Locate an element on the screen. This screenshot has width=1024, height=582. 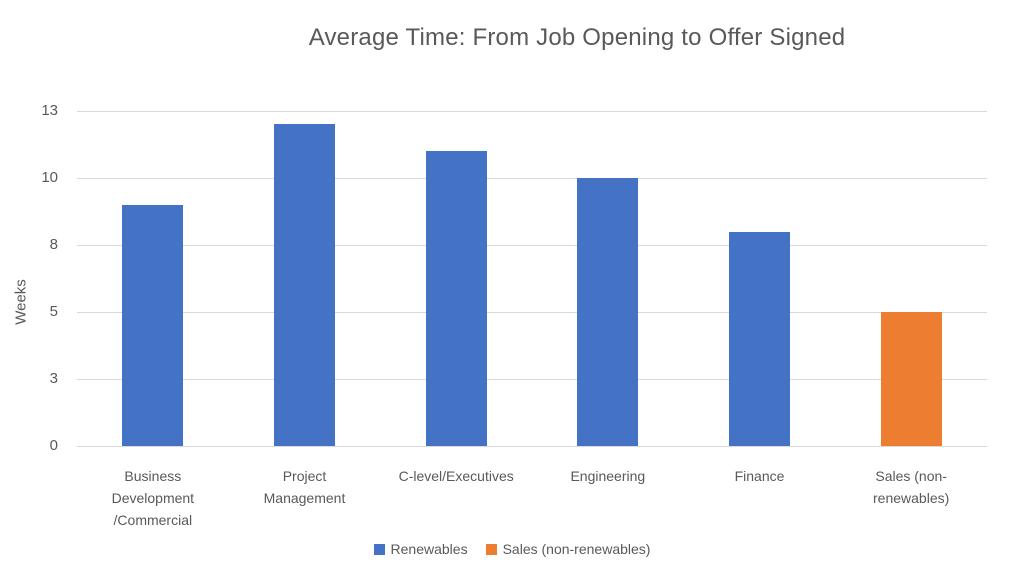
x-axis-label-line: Project is located at coordinates (304, 476).